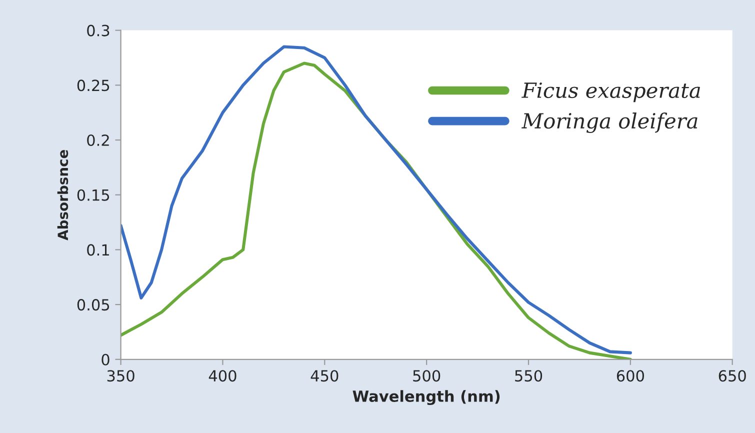  Describe the element at coordinates (98, 30) in the screenshot. I see `y-tick-label: 0.3` at that location.